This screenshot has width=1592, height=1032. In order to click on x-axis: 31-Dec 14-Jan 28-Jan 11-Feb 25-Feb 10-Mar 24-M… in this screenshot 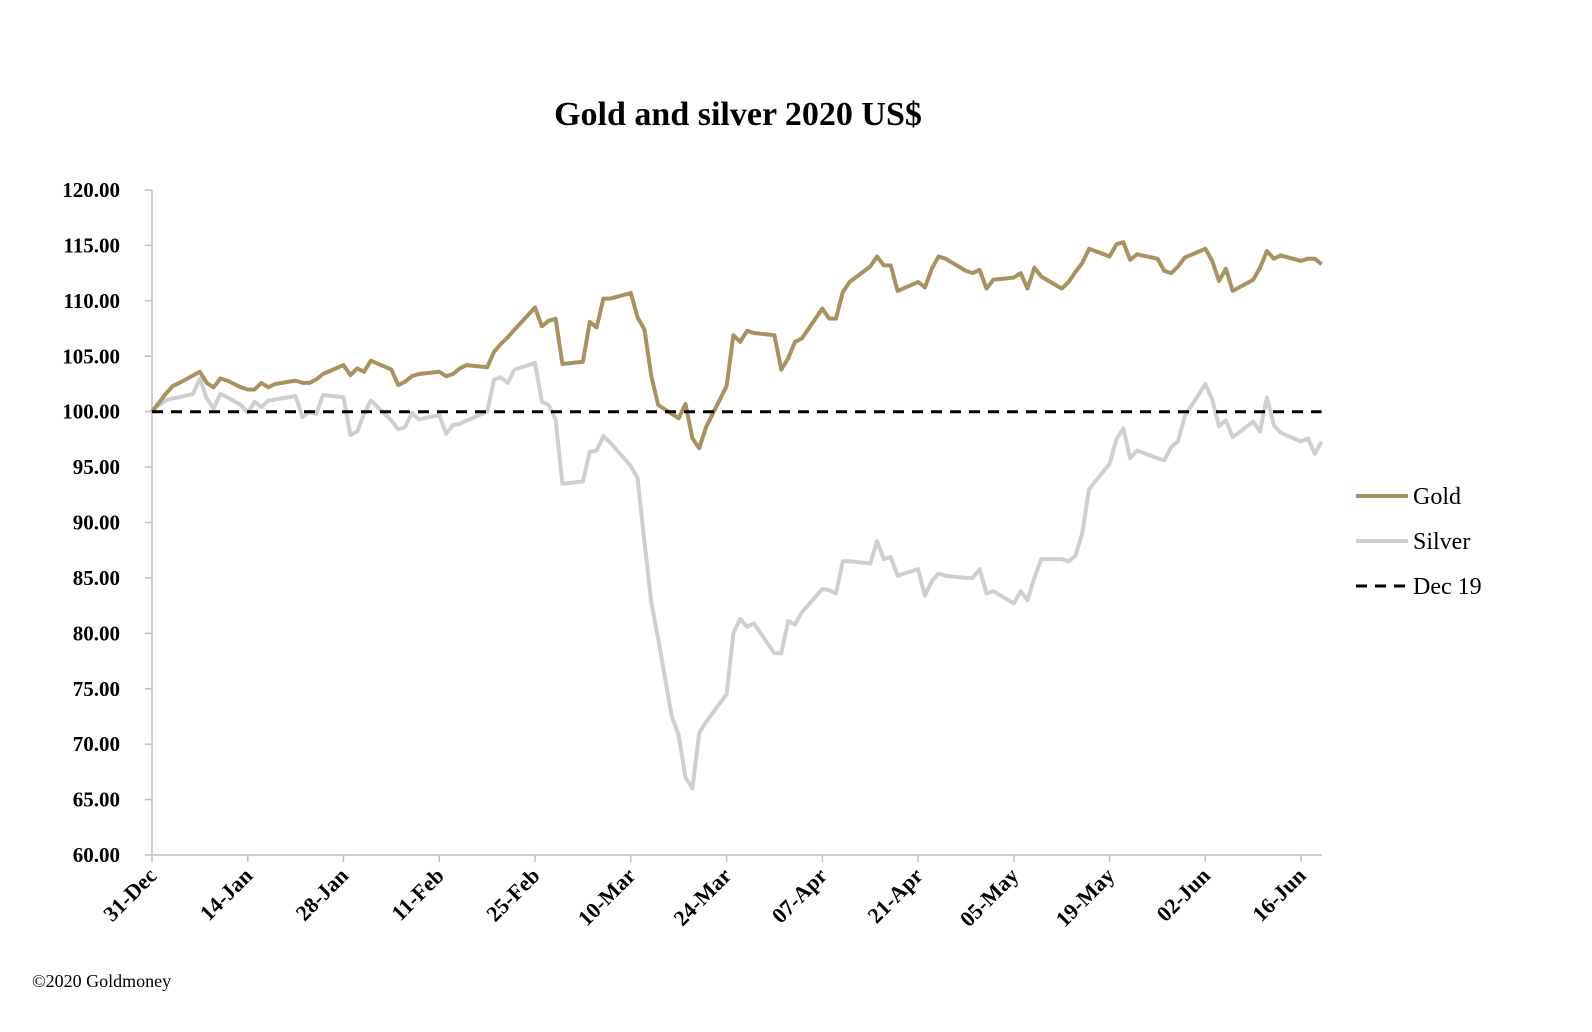, I will do `click(710, 893)`.